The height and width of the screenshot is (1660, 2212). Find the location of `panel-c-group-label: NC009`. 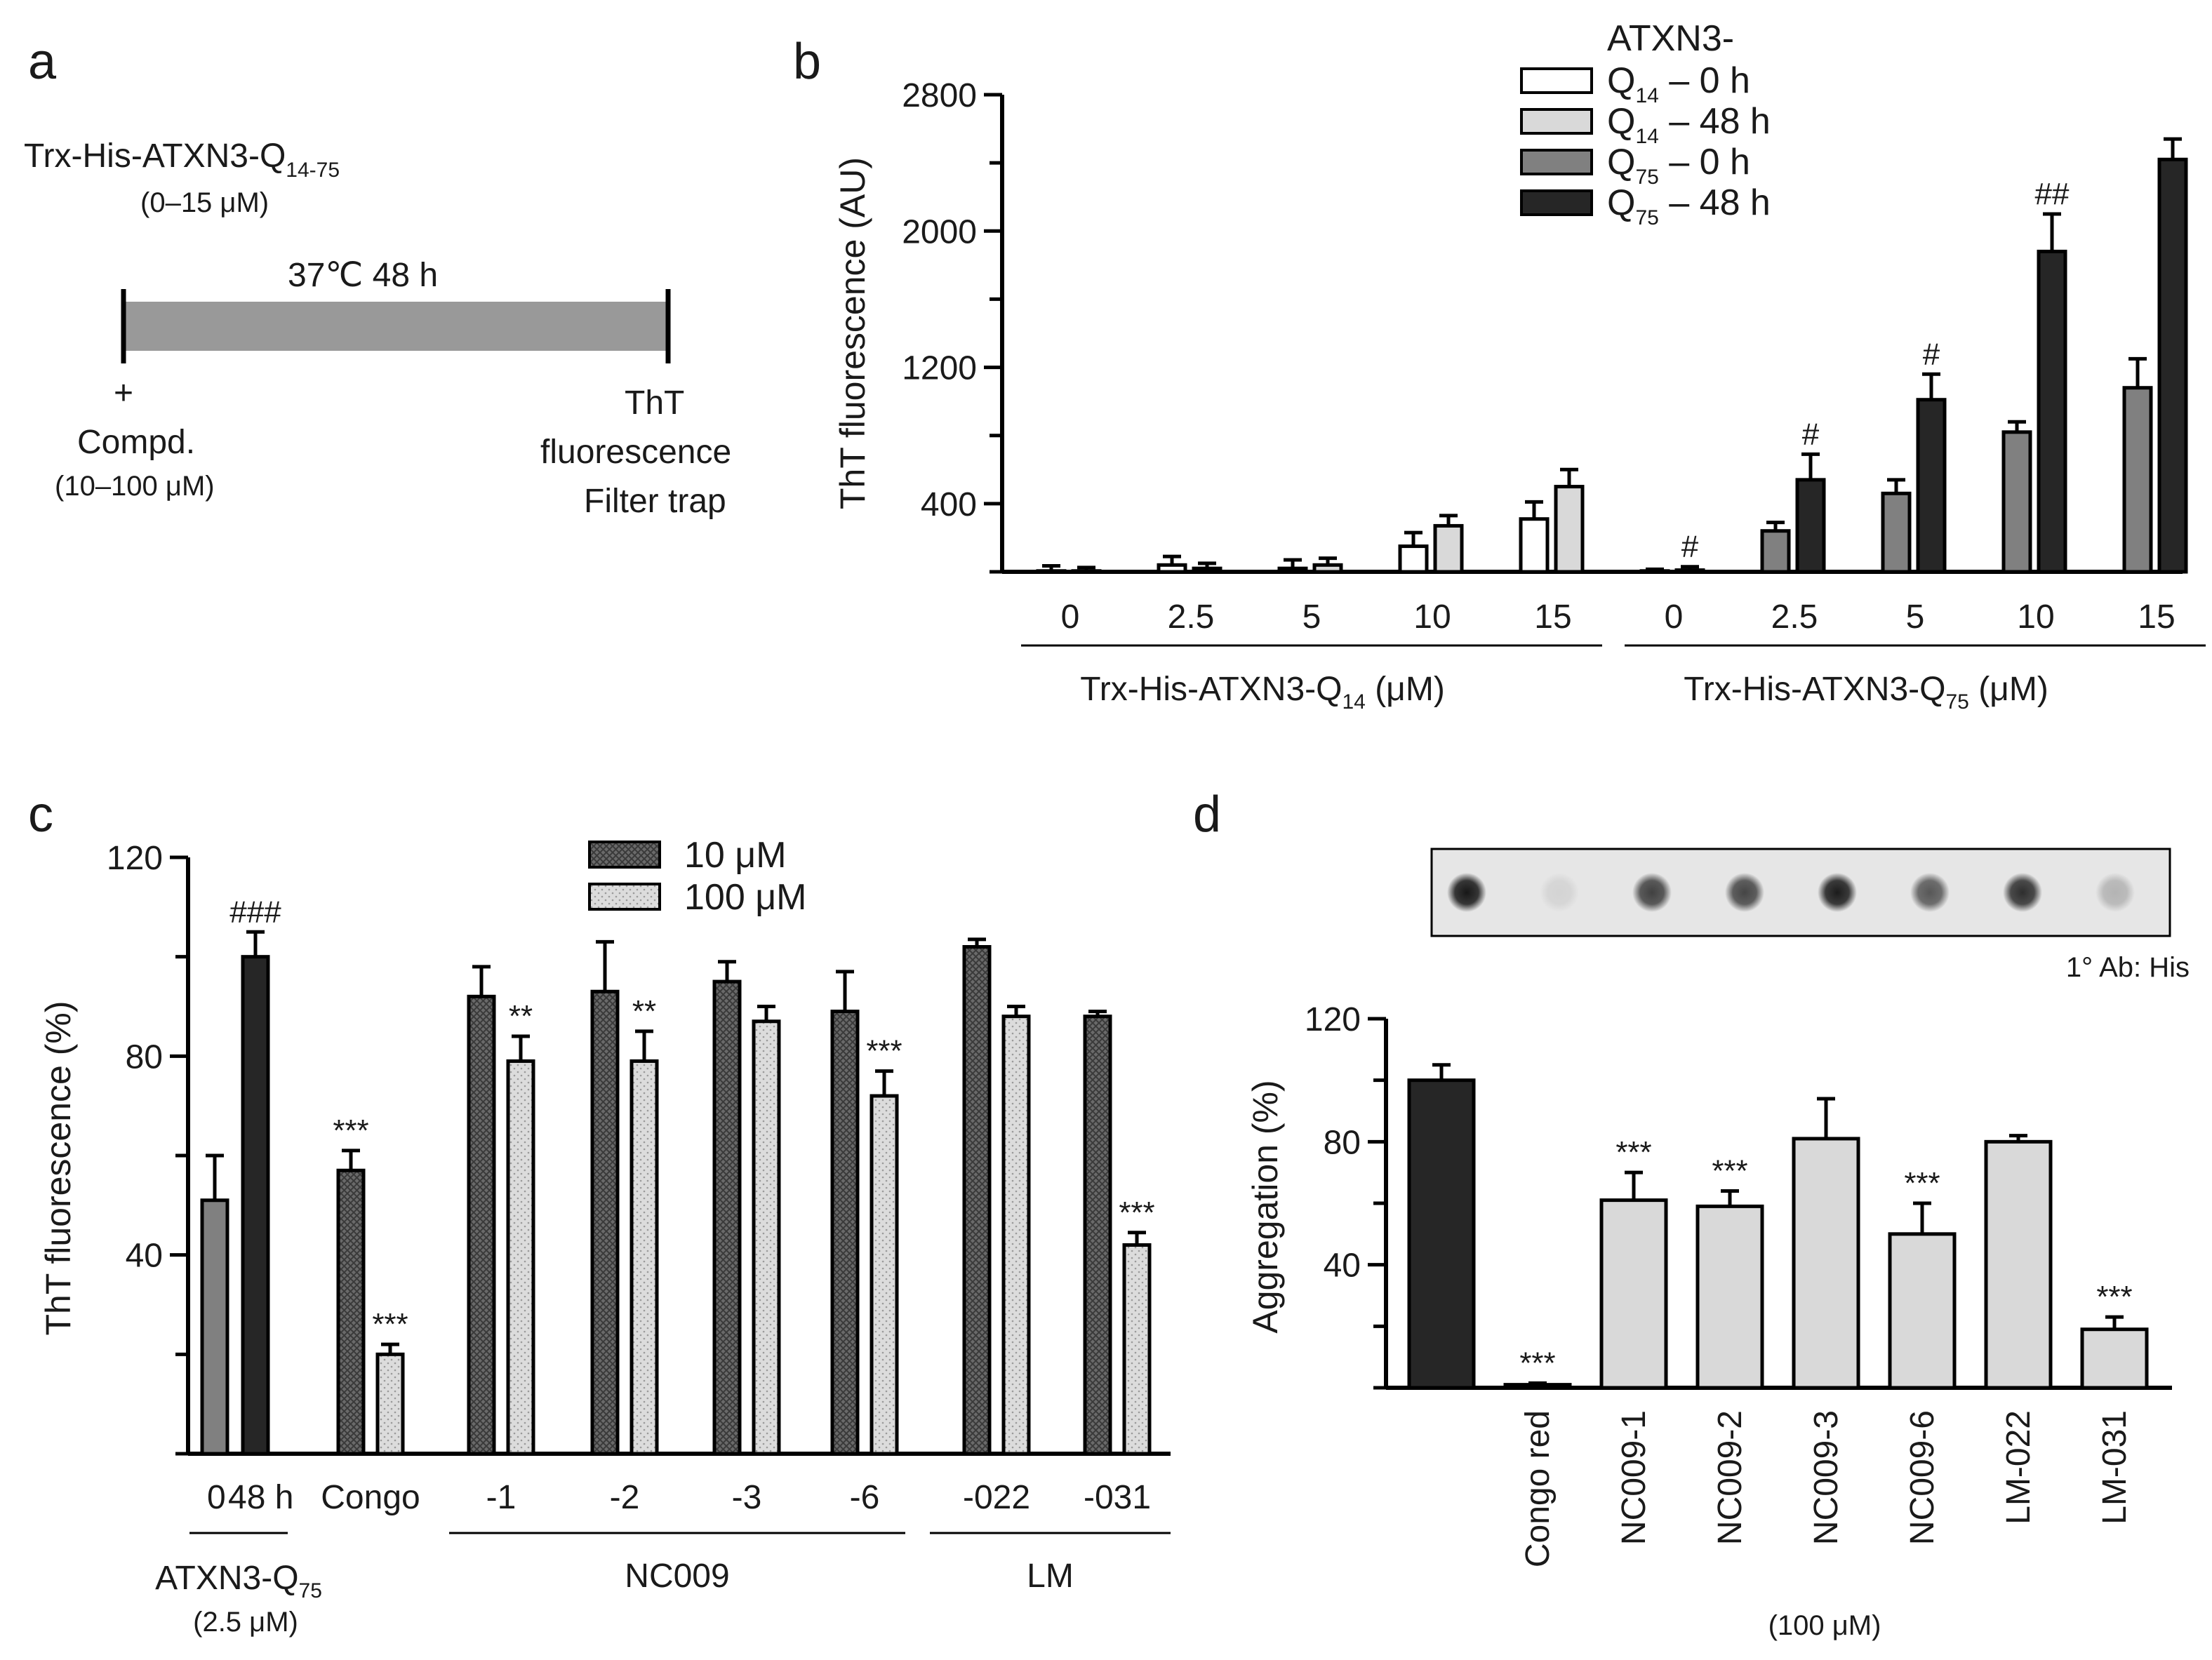

panel-c-group-label: NC009 is located at coordinates (677, 1576).